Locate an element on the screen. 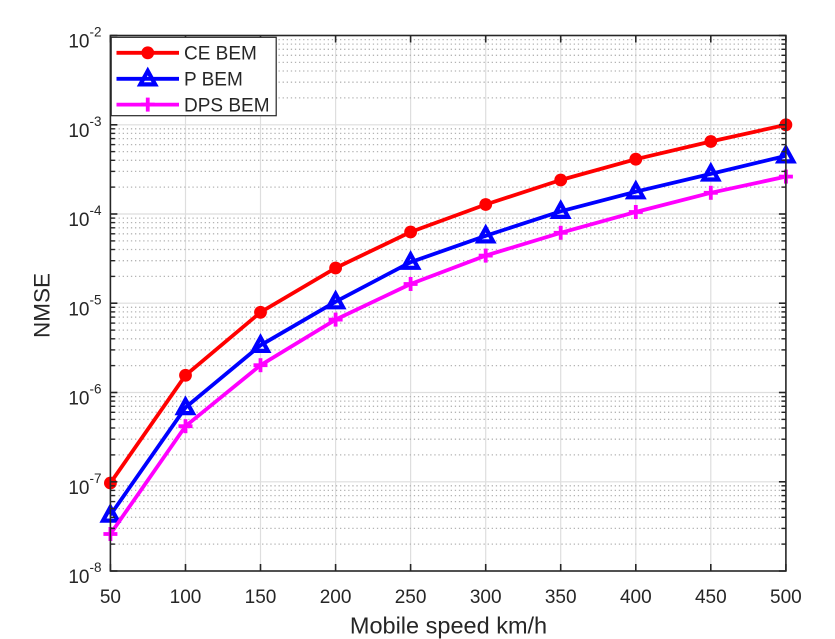 The width and height of the screenshot is (835, 639). svg-text: 10-5 is located at coordinates (84, 306).